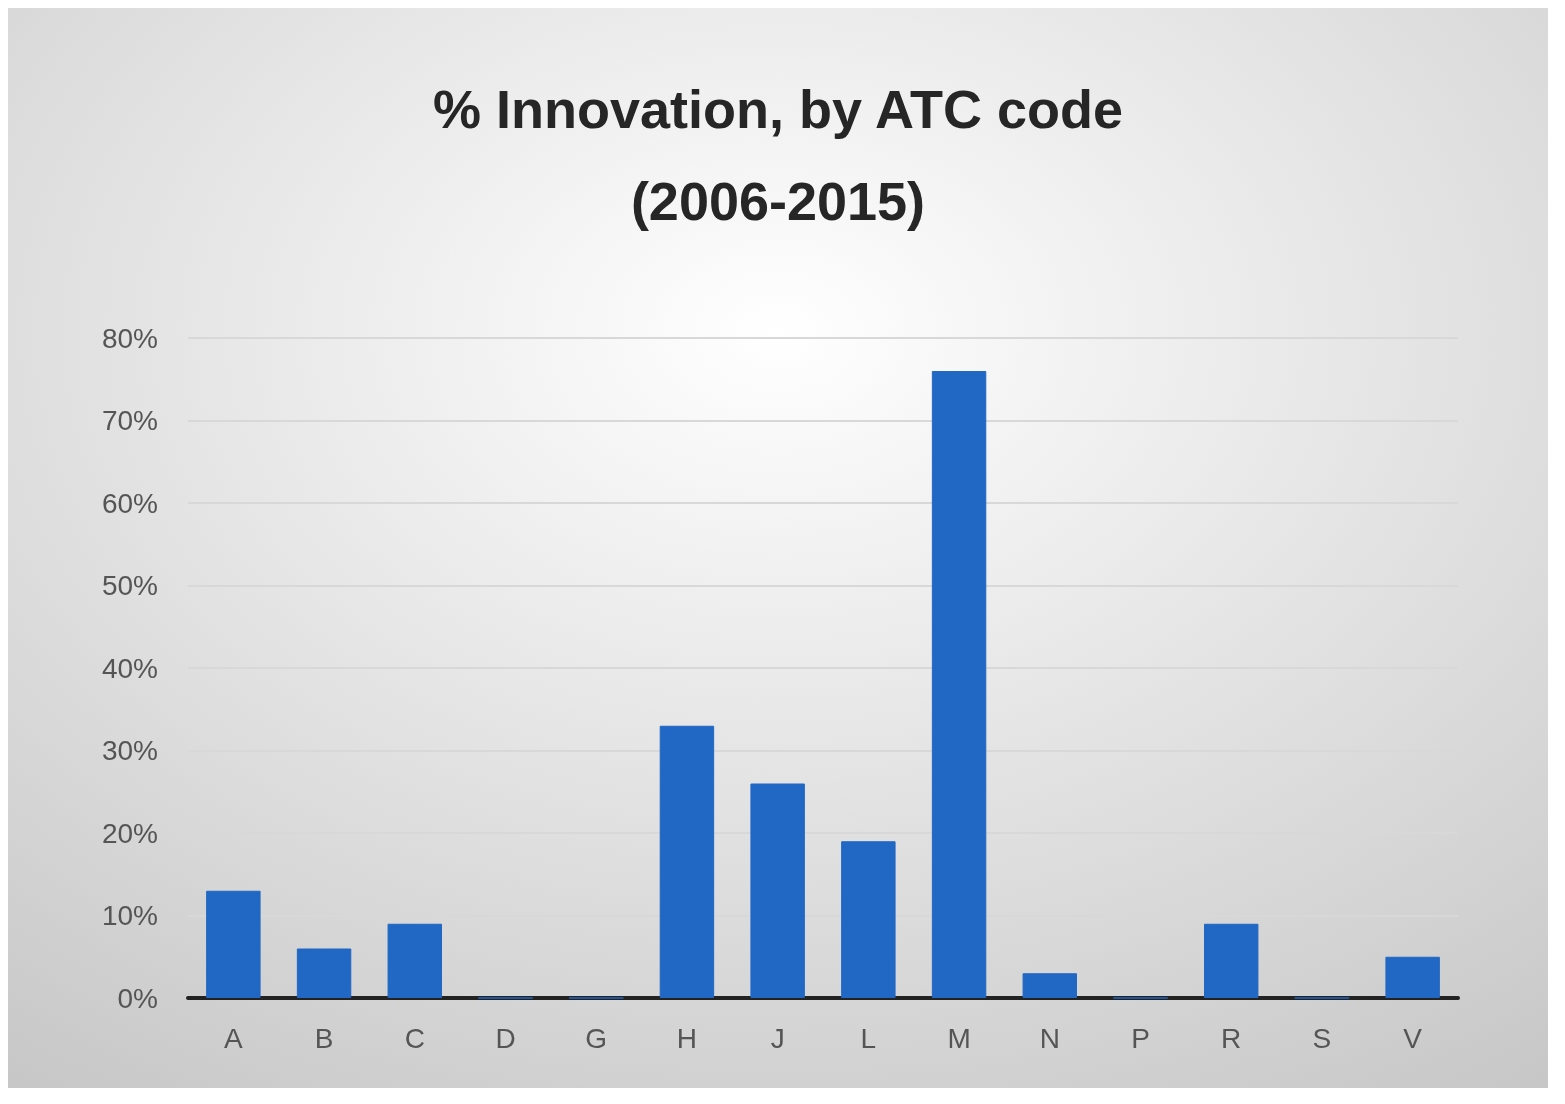 Image resolution: width=1565 pixels, height=1104 pixels. What do you see at coordinates (129, 915) in the screenshot?
I see `y-tick-label: 10%` at bounding box center [129, 915].